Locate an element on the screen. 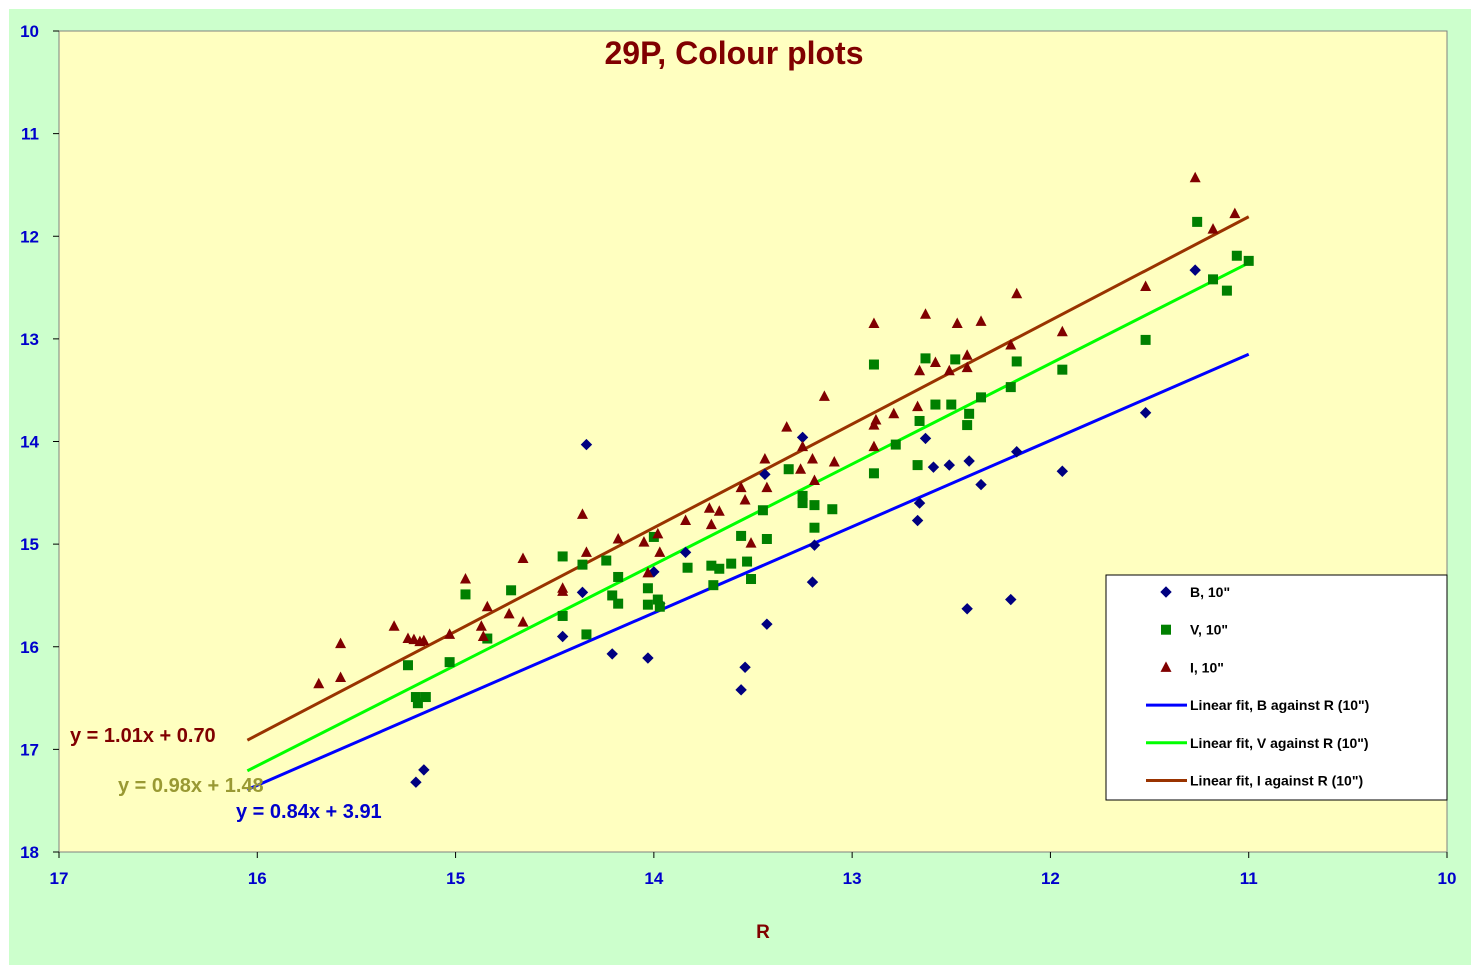 Image resolution: width=1480 pixels, height=973 pixels. fit-equation-i: y = 1.01x + 0.70 is located at coordinates (143, 736).